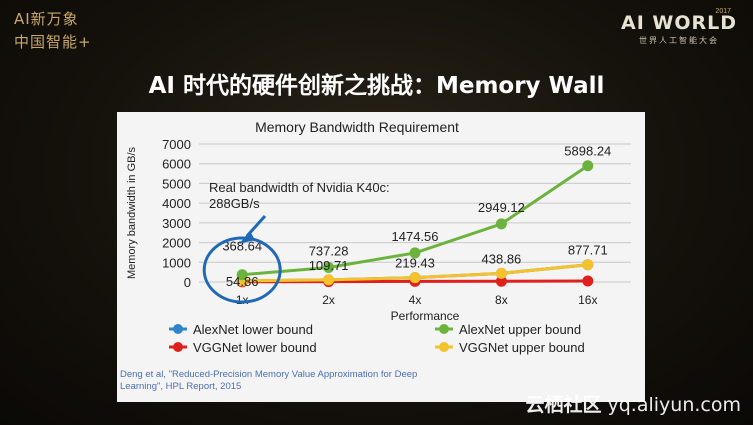 Image resolution: width=753 pixels, height=425 pixels. Describe the element at coordinates (132, 212) in the screenshot. I see `y-axis-label: Memory bandwidth in GB/s` at that location.